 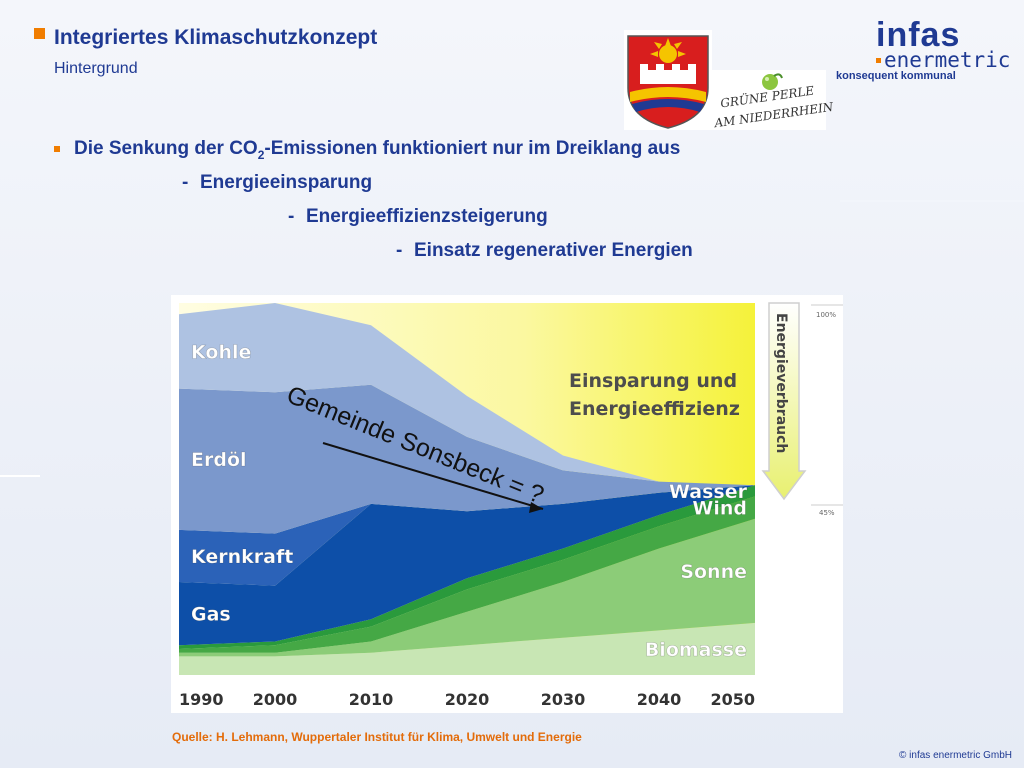 What do you see at coordinates (732, 699) in the screenshot?
I see `x-tick-label: 2050` at bounding box center [732, 699].